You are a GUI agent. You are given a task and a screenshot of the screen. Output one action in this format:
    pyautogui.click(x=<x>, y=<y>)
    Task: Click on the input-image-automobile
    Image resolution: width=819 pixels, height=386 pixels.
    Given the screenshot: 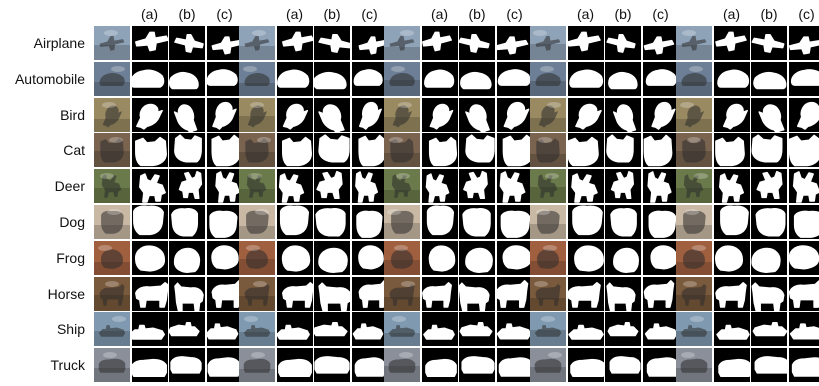 What is the action you would take?
    pyautogui.click(x=402, y=78)
    